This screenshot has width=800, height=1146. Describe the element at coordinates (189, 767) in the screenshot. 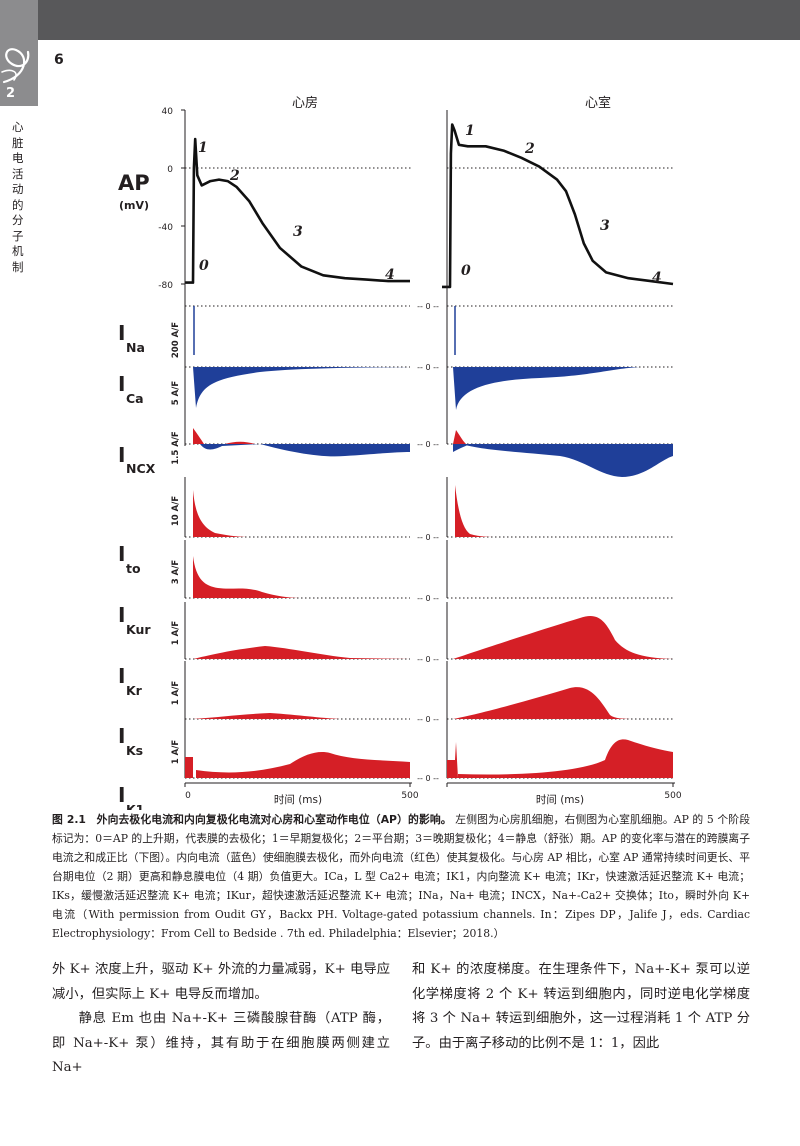

I see `ik1-atrium-initial` at that location.